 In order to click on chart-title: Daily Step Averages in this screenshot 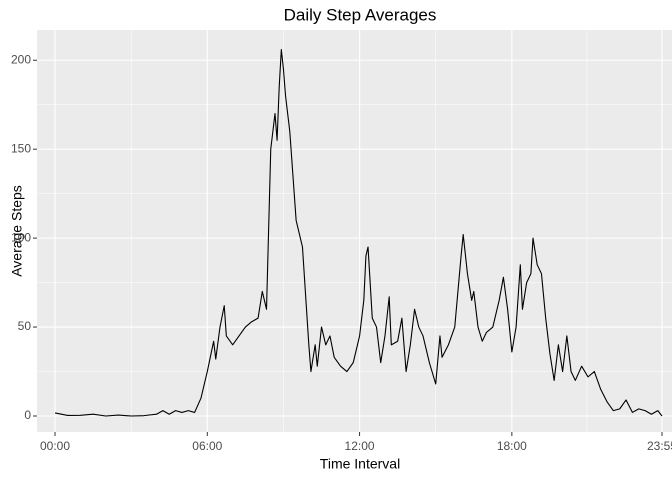, I will do `click(360, 14)`.